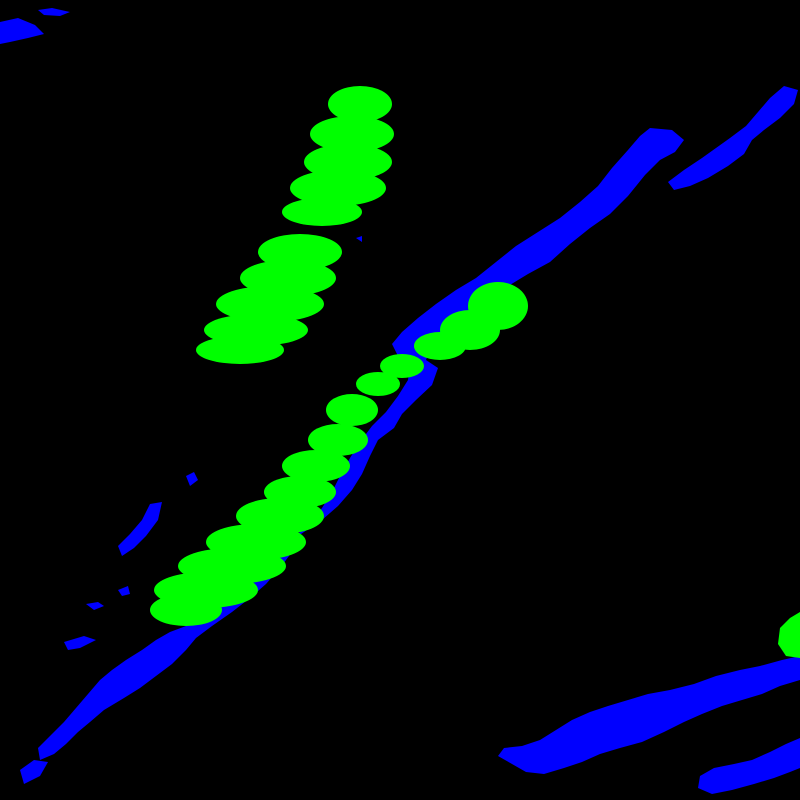 The image size is (800, 800). I want to click on blue-region-bottom-left-corner, so click(34, 772).